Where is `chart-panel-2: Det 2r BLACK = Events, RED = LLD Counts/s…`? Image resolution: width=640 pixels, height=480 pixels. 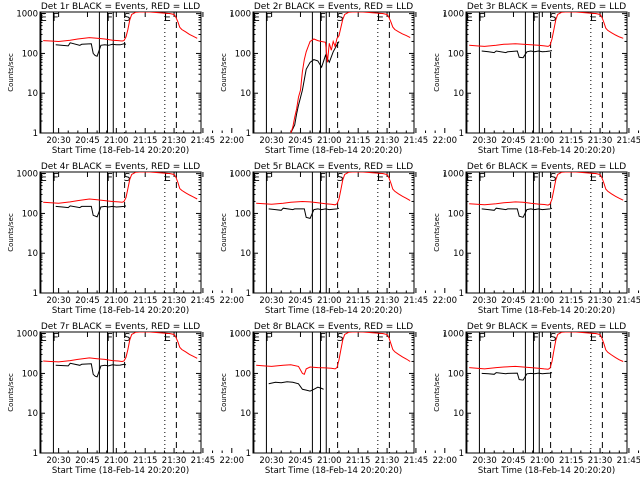
chart-panel-2: Det 2r BLACK = Events, RED = LLD Counts/s… is located at coordinates (338, 79).